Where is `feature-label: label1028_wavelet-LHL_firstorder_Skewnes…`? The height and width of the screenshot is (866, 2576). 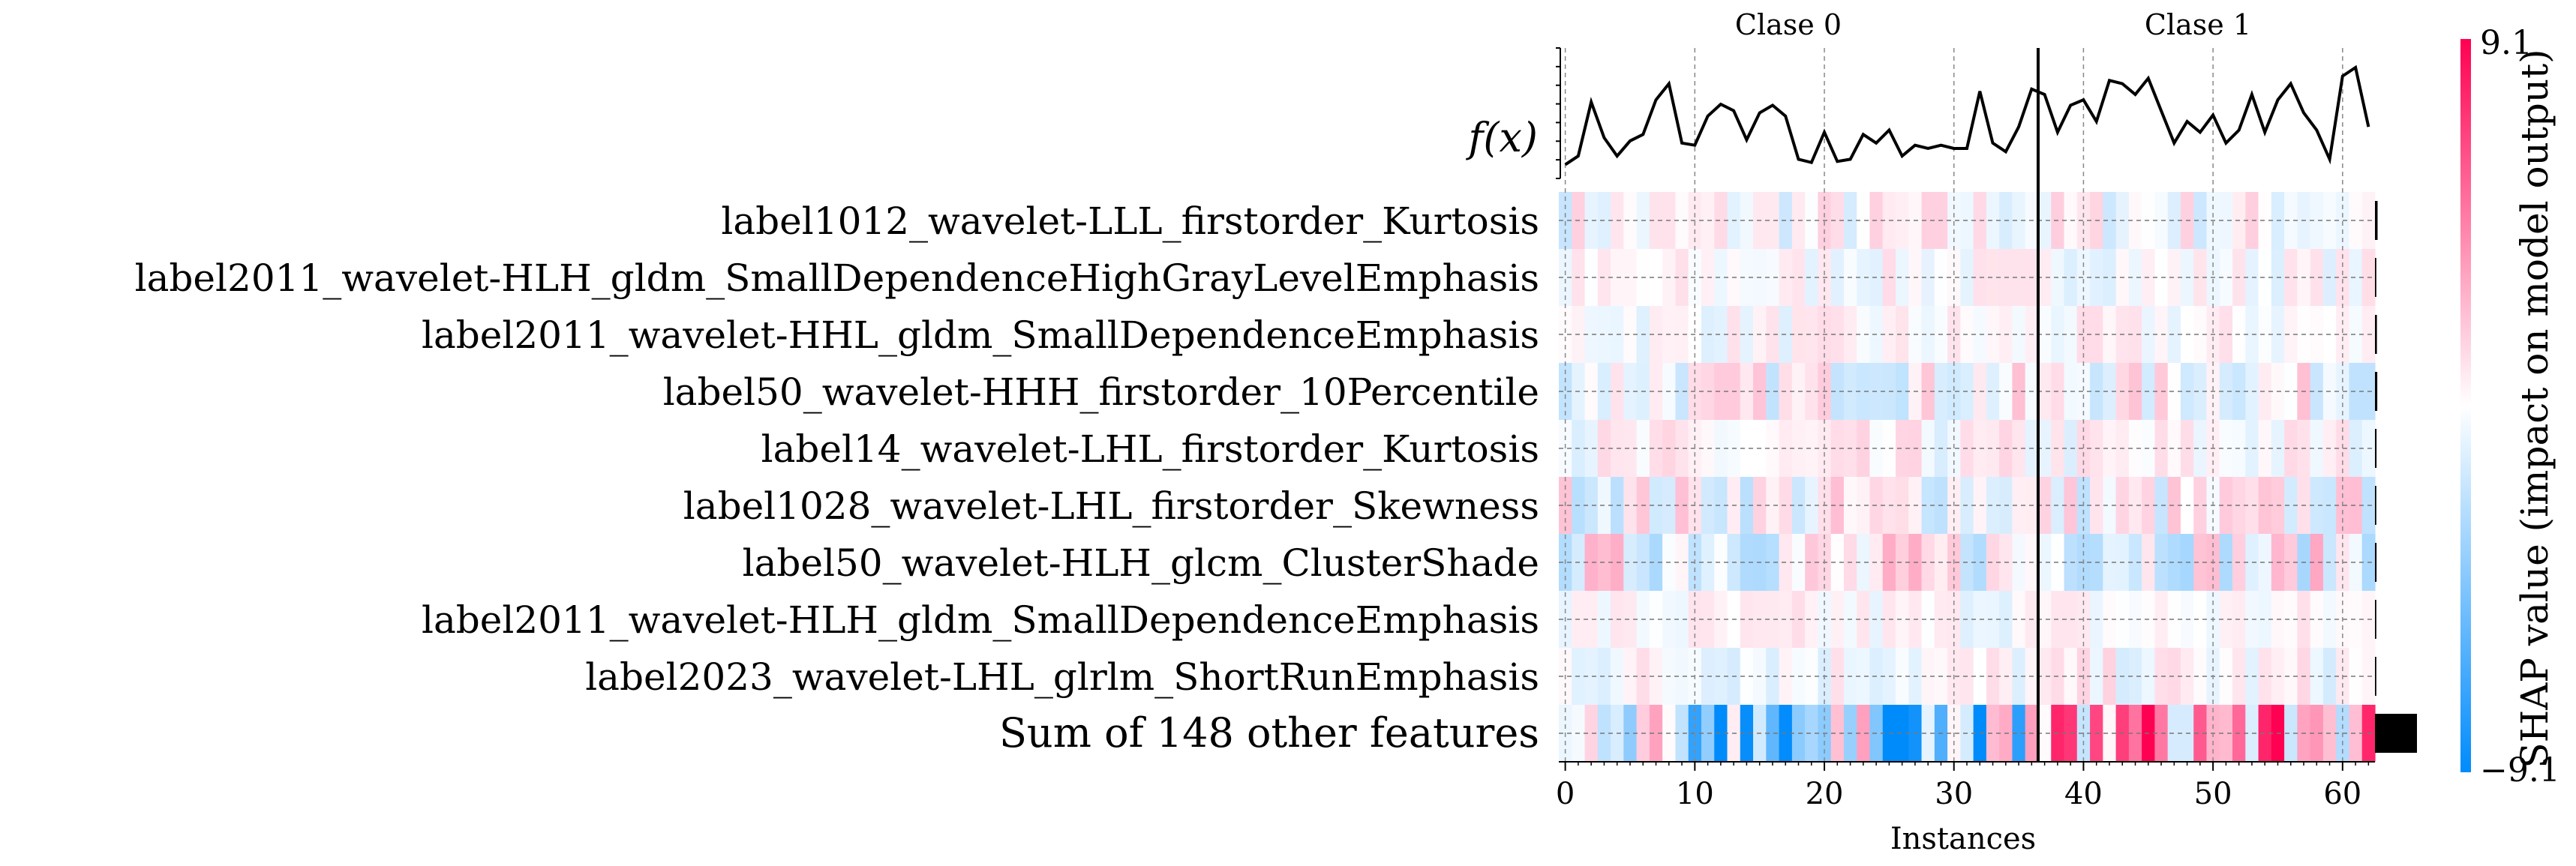
feature-label: label1028_wavelet-LHL_firstorder_Skewnes… is located at coordinates (1111, 506).